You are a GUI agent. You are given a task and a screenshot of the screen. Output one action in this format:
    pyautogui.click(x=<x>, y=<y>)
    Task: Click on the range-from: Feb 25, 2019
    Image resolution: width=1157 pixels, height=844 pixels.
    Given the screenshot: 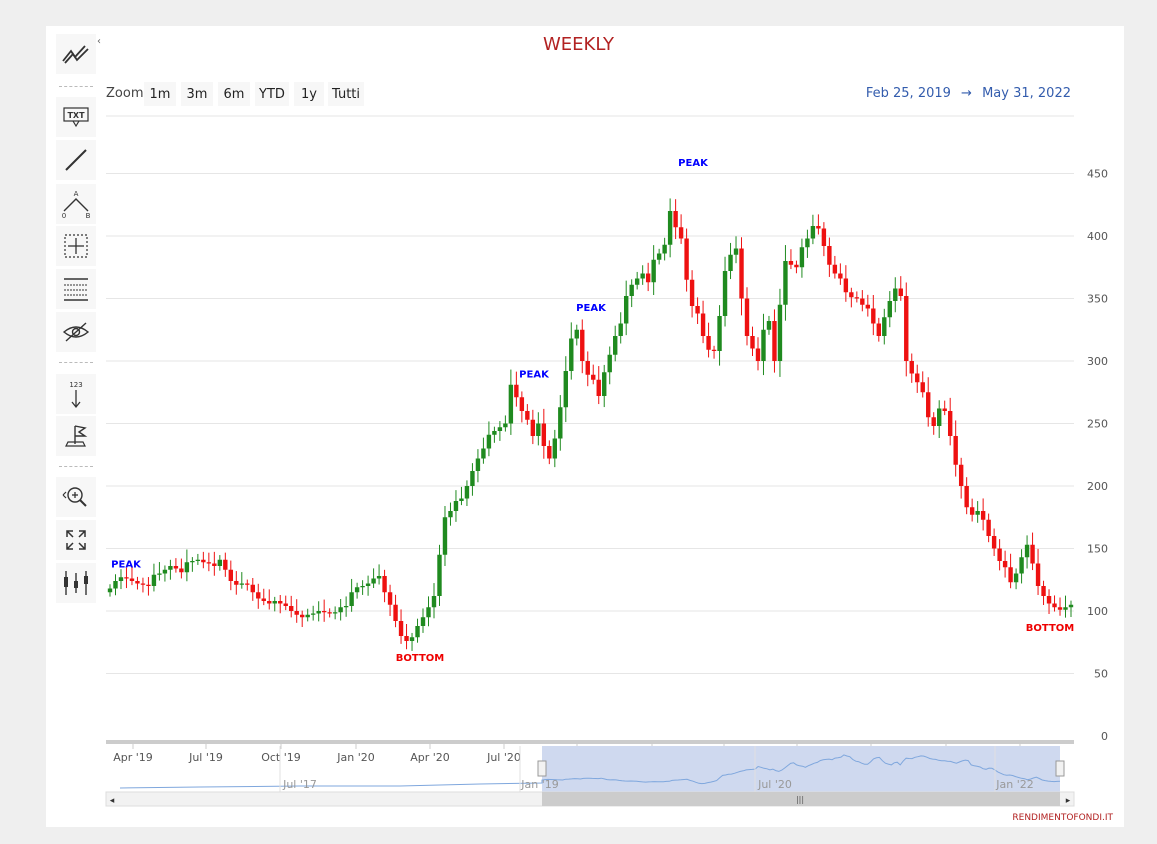 What is the action you would take?
    pyautogui.click(x=908, y=93)
    